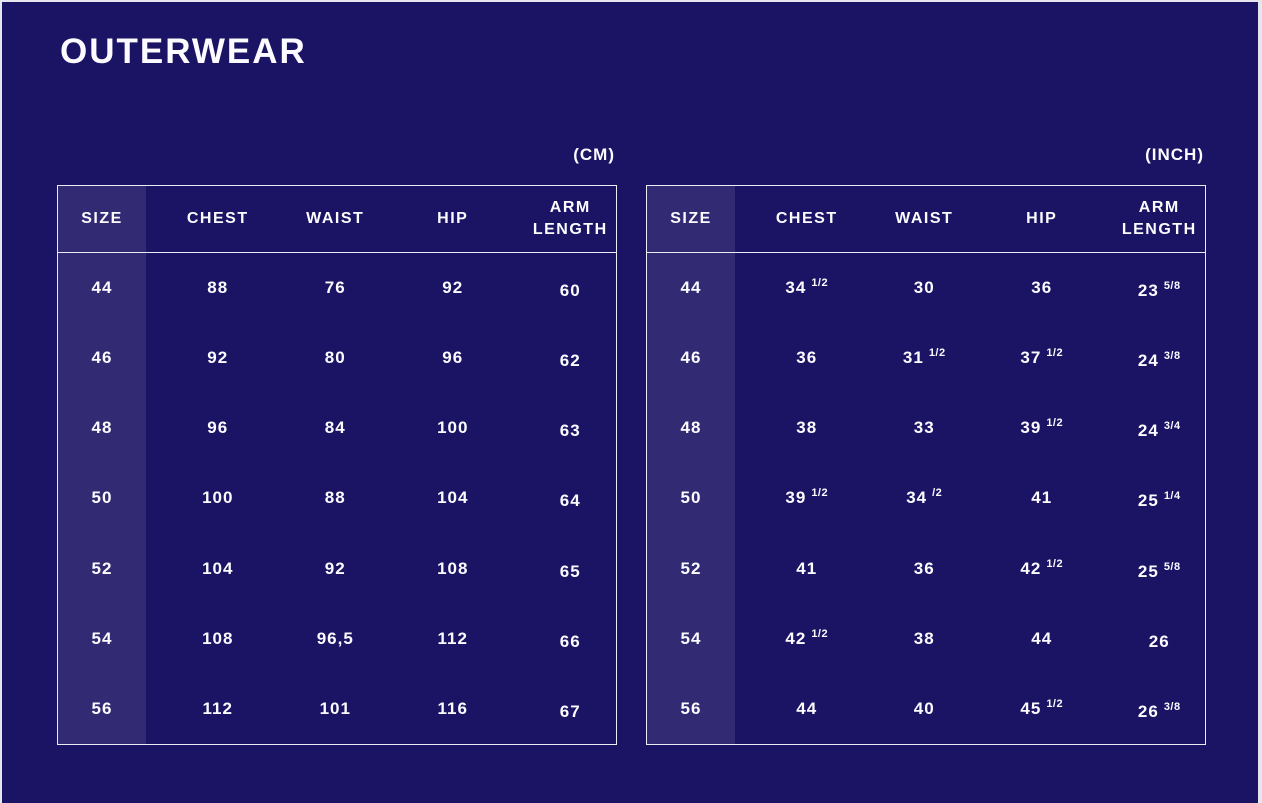  Describe the element at coordinates (453, 568) in the screenshot. I see `value-cell: 108` at that location.